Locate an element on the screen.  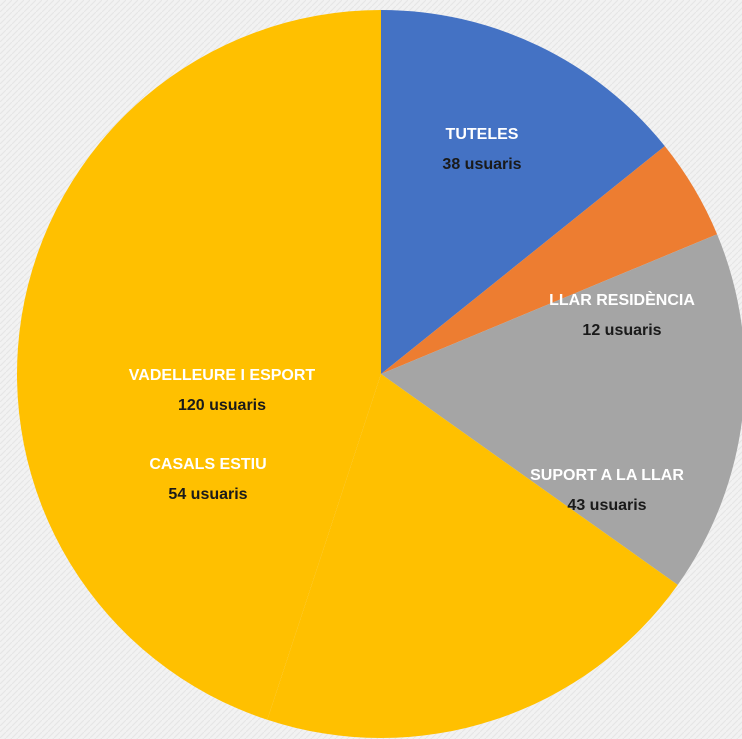
slice-label: VADELLEURE I ESPORT is located at coordinates (222, 375).